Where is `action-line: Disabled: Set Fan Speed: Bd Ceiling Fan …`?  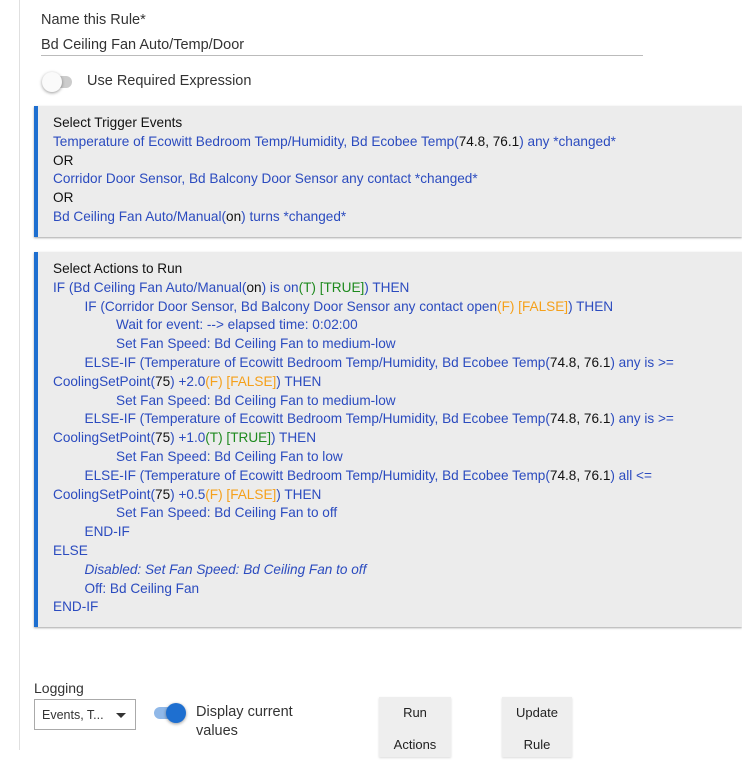
action-line: Disabled: Set Fan Speed: Bd Ceiling Fan … is located at coordinates (397, 570).